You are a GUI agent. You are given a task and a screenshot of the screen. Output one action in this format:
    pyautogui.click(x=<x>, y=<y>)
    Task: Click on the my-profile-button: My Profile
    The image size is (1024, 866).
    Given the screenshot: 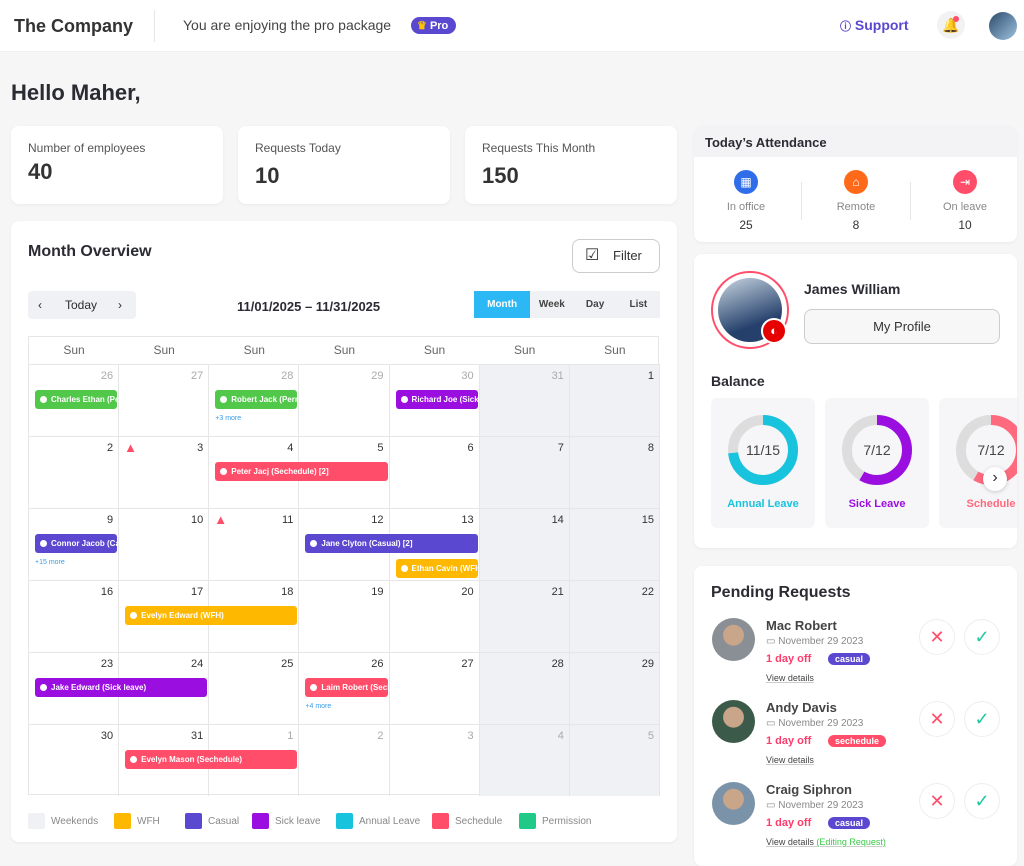 What is the action you would take?
    pyautogui.click(x=902, y=326)
    